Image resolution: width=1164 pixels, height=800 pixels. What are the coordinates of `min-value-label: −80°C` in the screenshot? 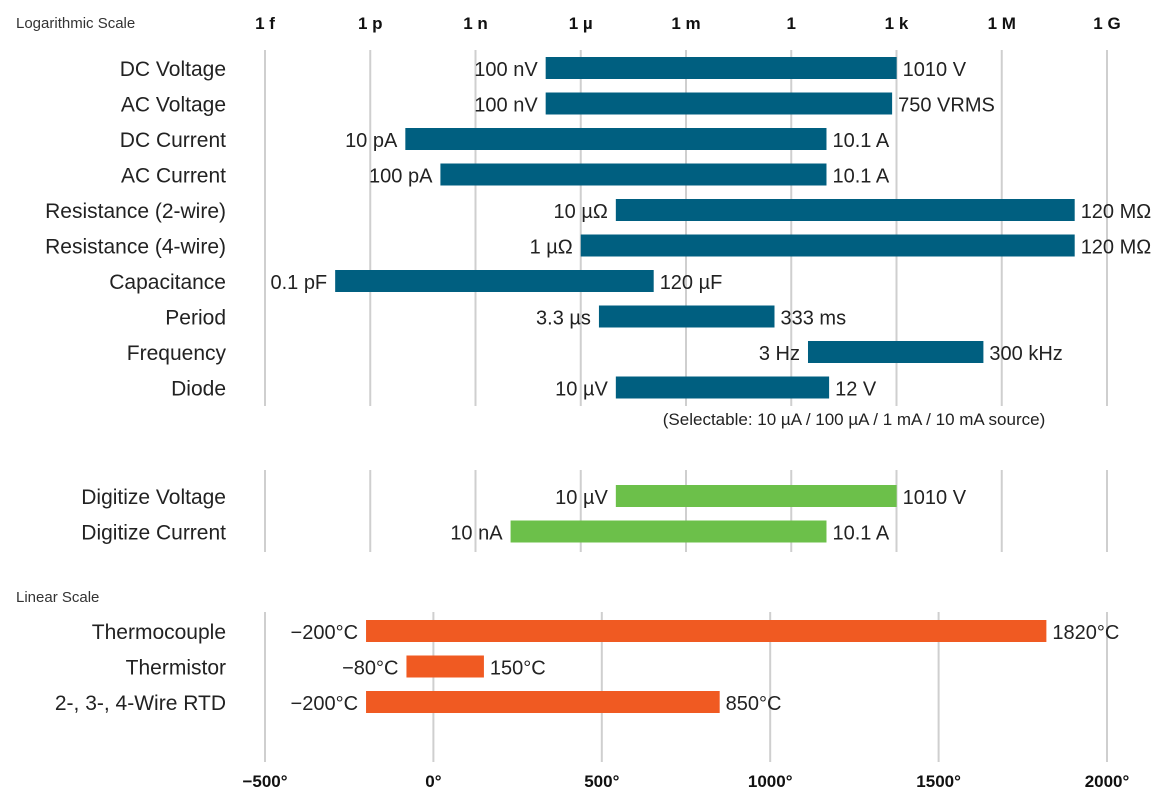 It's located at (370, 669).